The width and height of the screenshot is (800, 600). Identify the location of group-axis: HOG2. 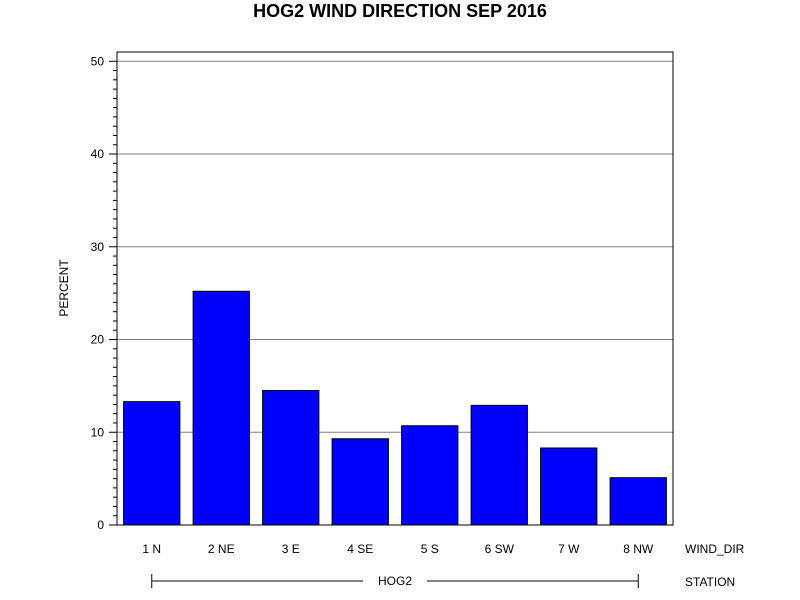
(395, 581).